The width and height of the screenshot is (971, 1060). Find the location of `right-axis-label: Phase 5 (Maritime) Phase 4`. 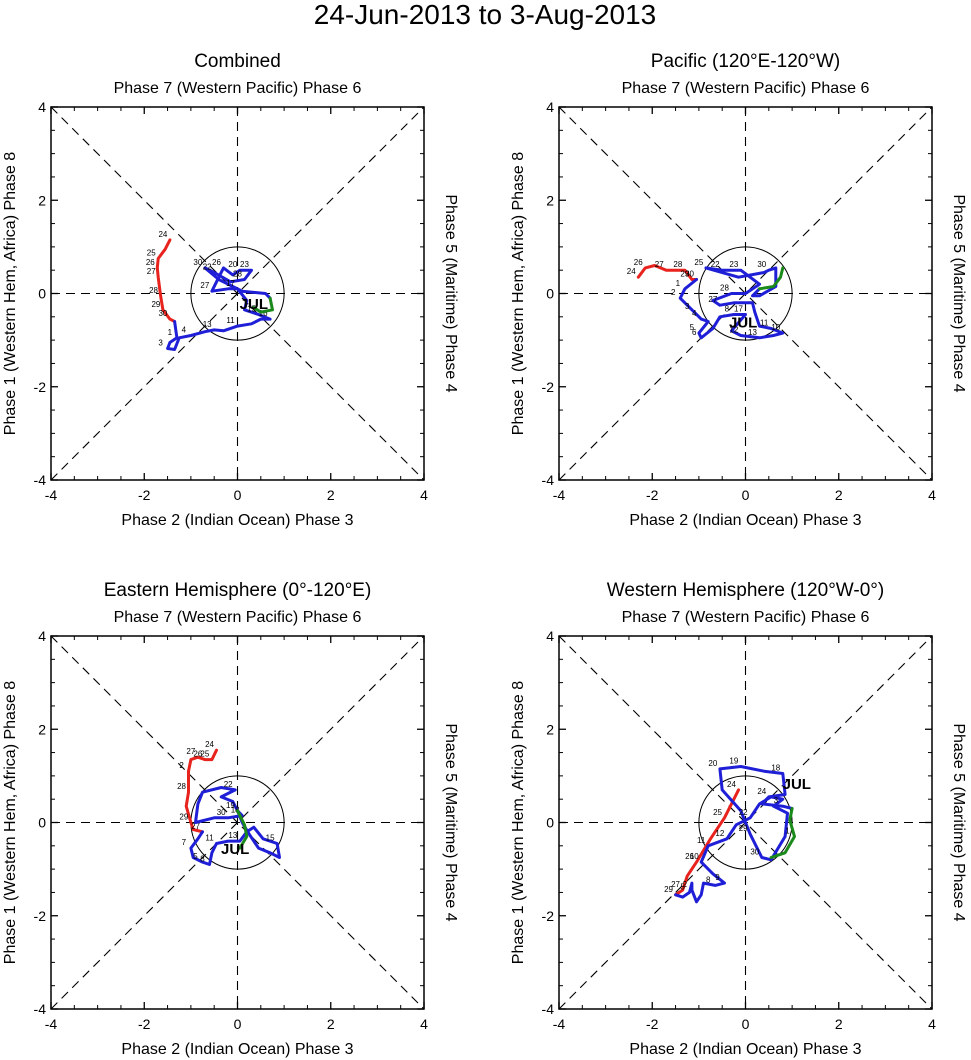

right-axis-label: Phase 5 (Maritime) Phase 4 is located at coordinates (450, 293).